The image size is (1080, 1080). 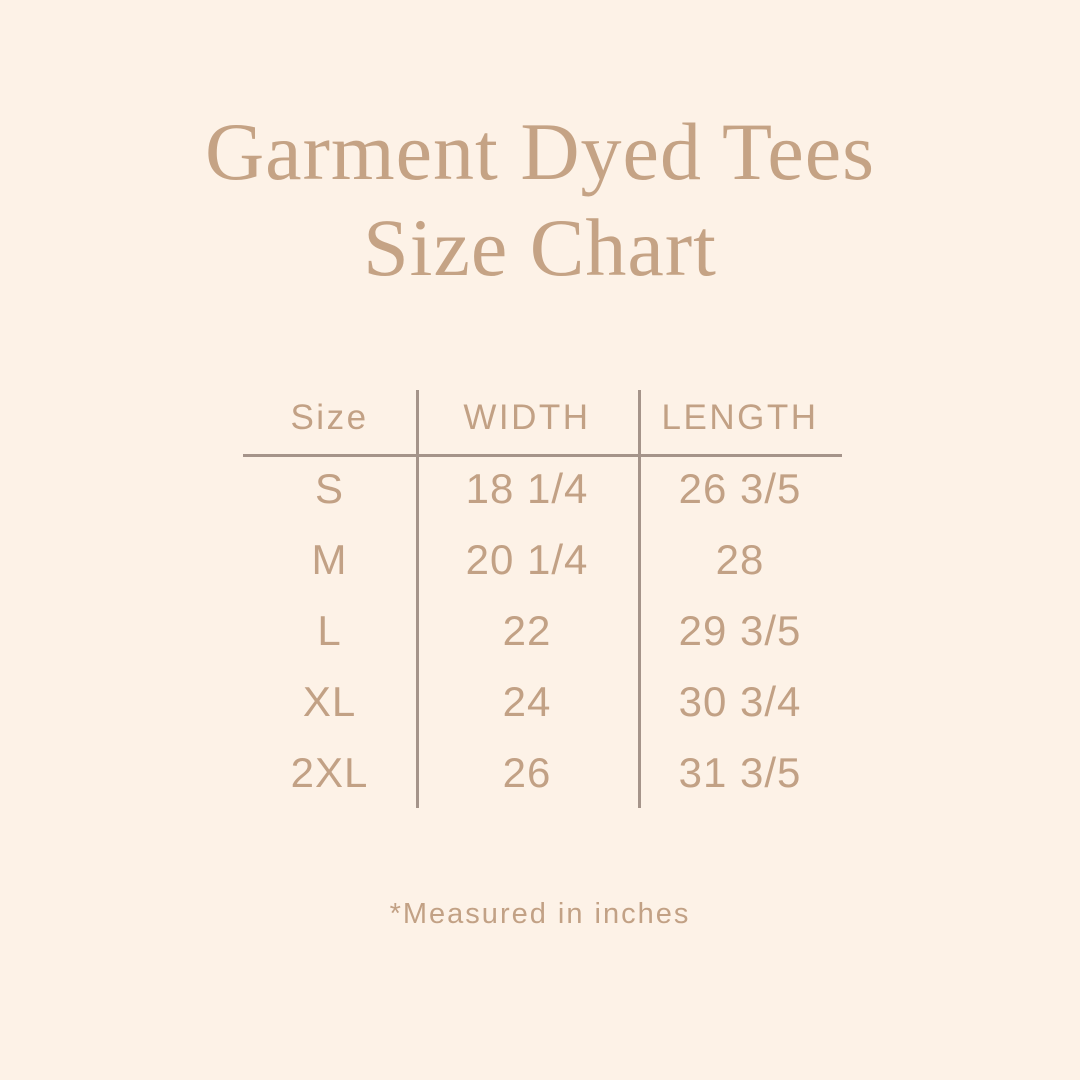 What do you see at coordinates (329, 701) in the screenshot?
I see `row-xl-size: XL` at bounding box center [329, 701].